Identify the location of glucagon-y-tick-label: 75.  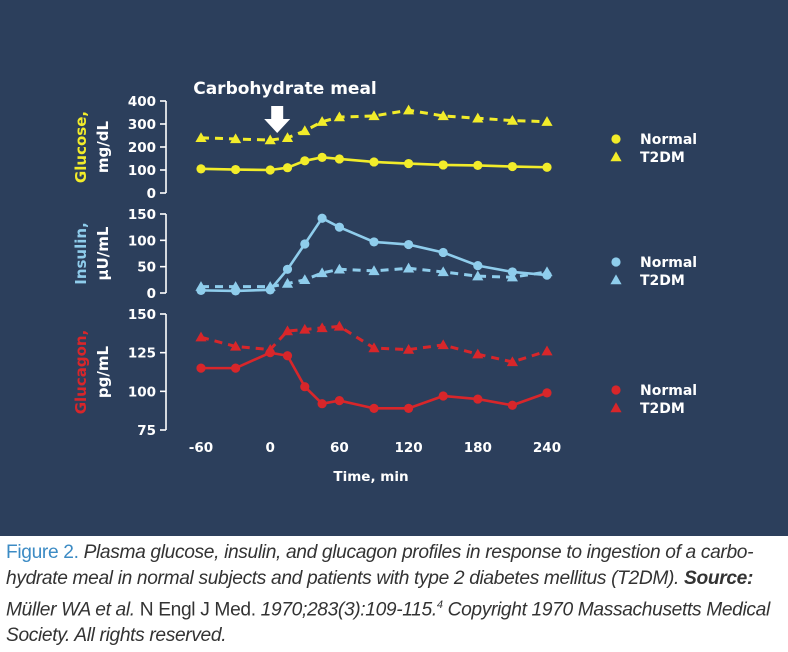
(146, 431).